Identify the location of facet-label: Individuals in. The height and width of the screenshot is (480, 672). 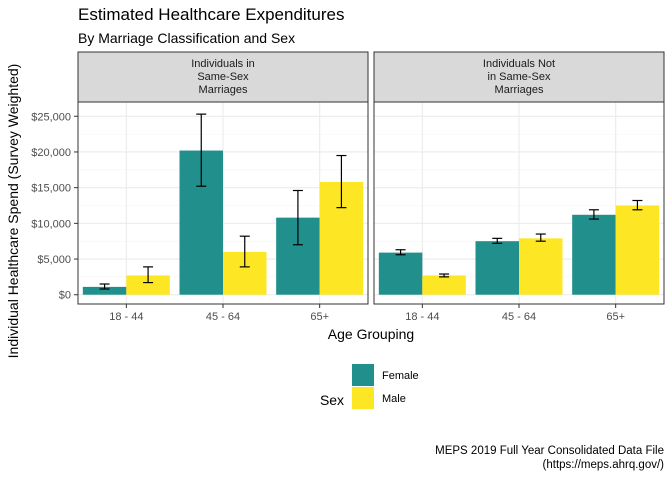
(223, 64).